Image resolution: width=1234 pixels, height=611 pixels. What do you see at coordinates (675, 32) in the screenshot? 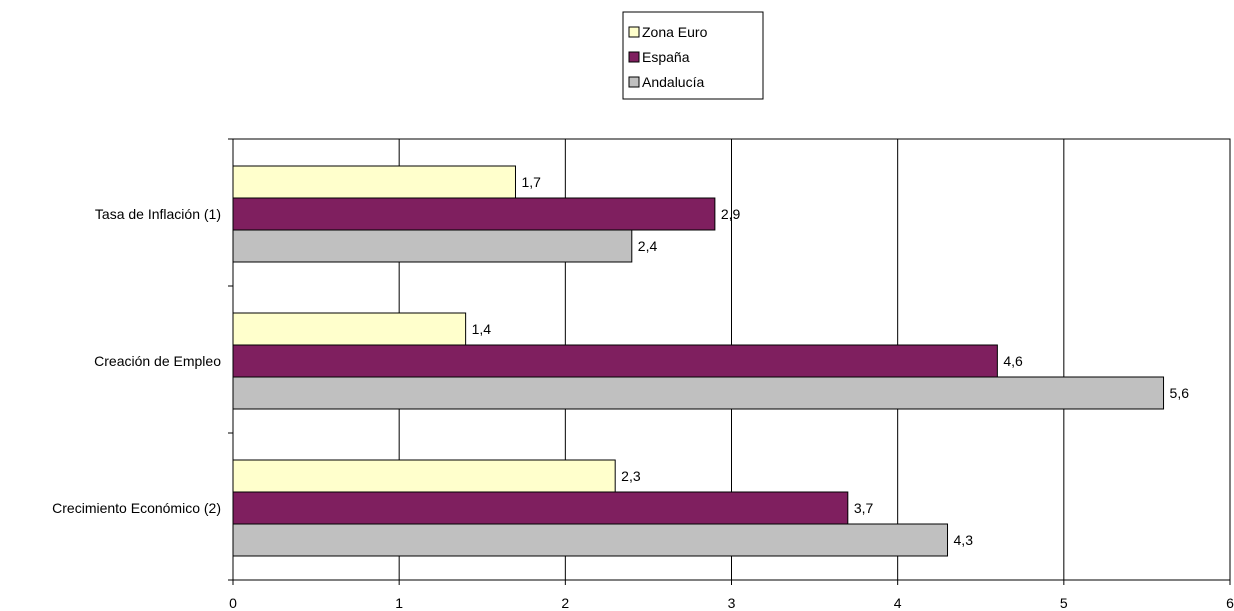
I see `legend-label: Zona Euro` at bounding box center [675, 32].